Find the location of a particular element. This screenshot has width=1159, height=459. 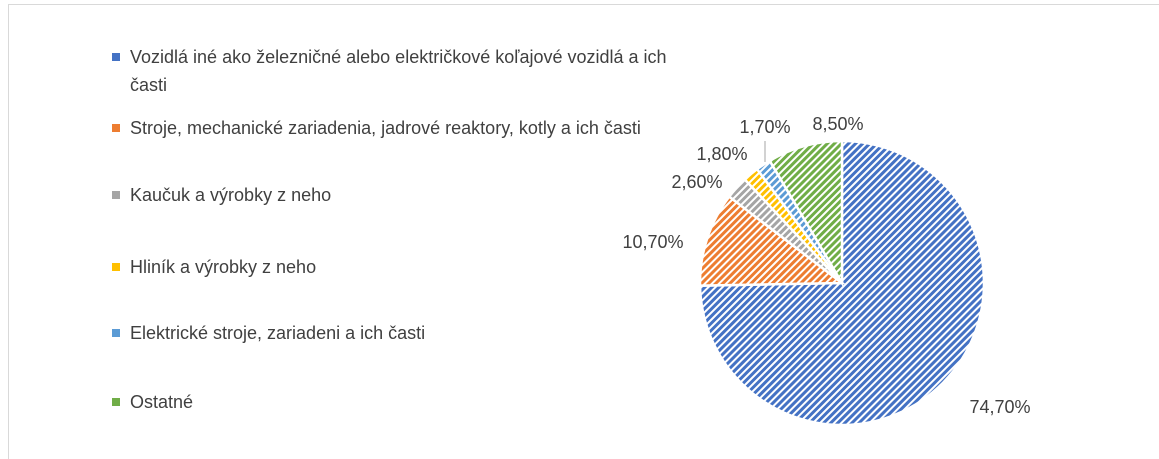

data-label: 10,70% is located at coordinates (652, 242).